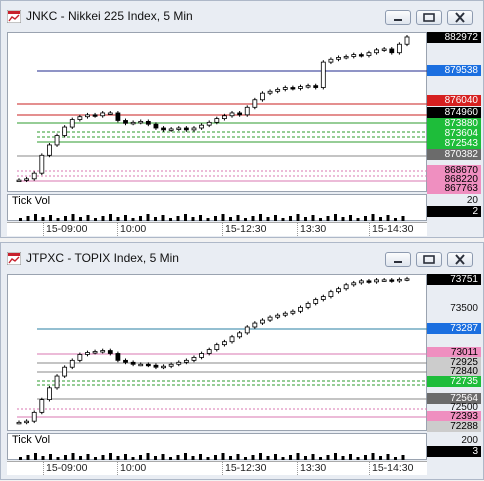 The width and height of the screenshot is (484, 481). Describe the element at coordinates (311, 229) in the screenshot. I see `time-tick: 13:30` at that location.